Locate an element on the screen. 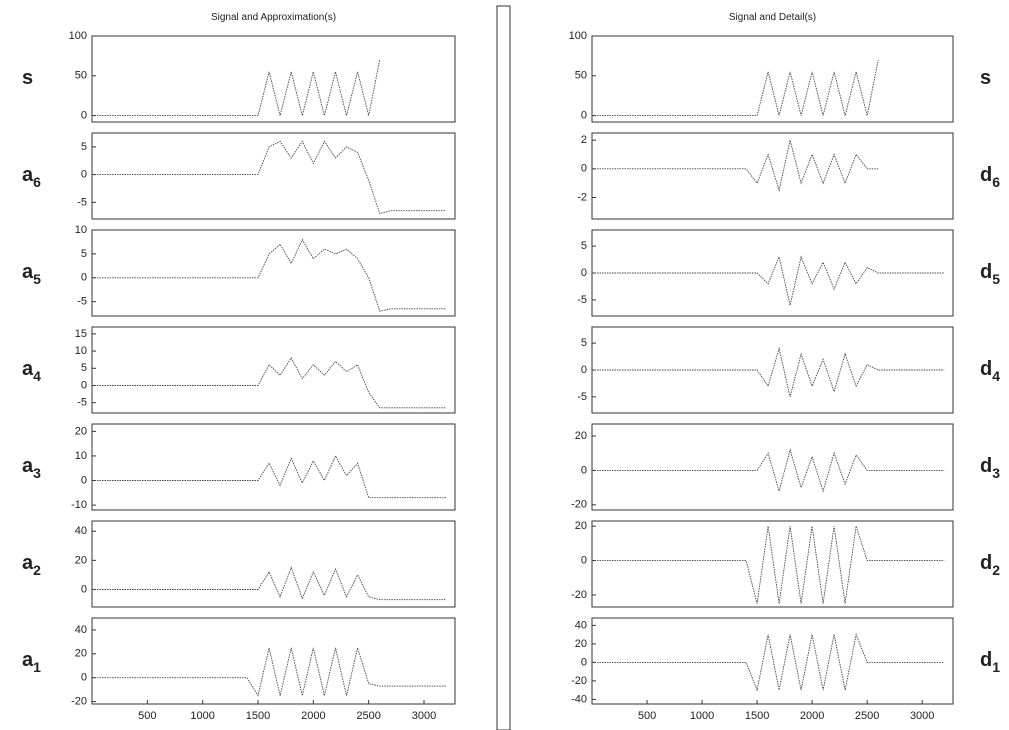 Image resolution: width=1009 pixels, height=730 pixels. y-tick-label: -40 is located at coordinates (579, 699).